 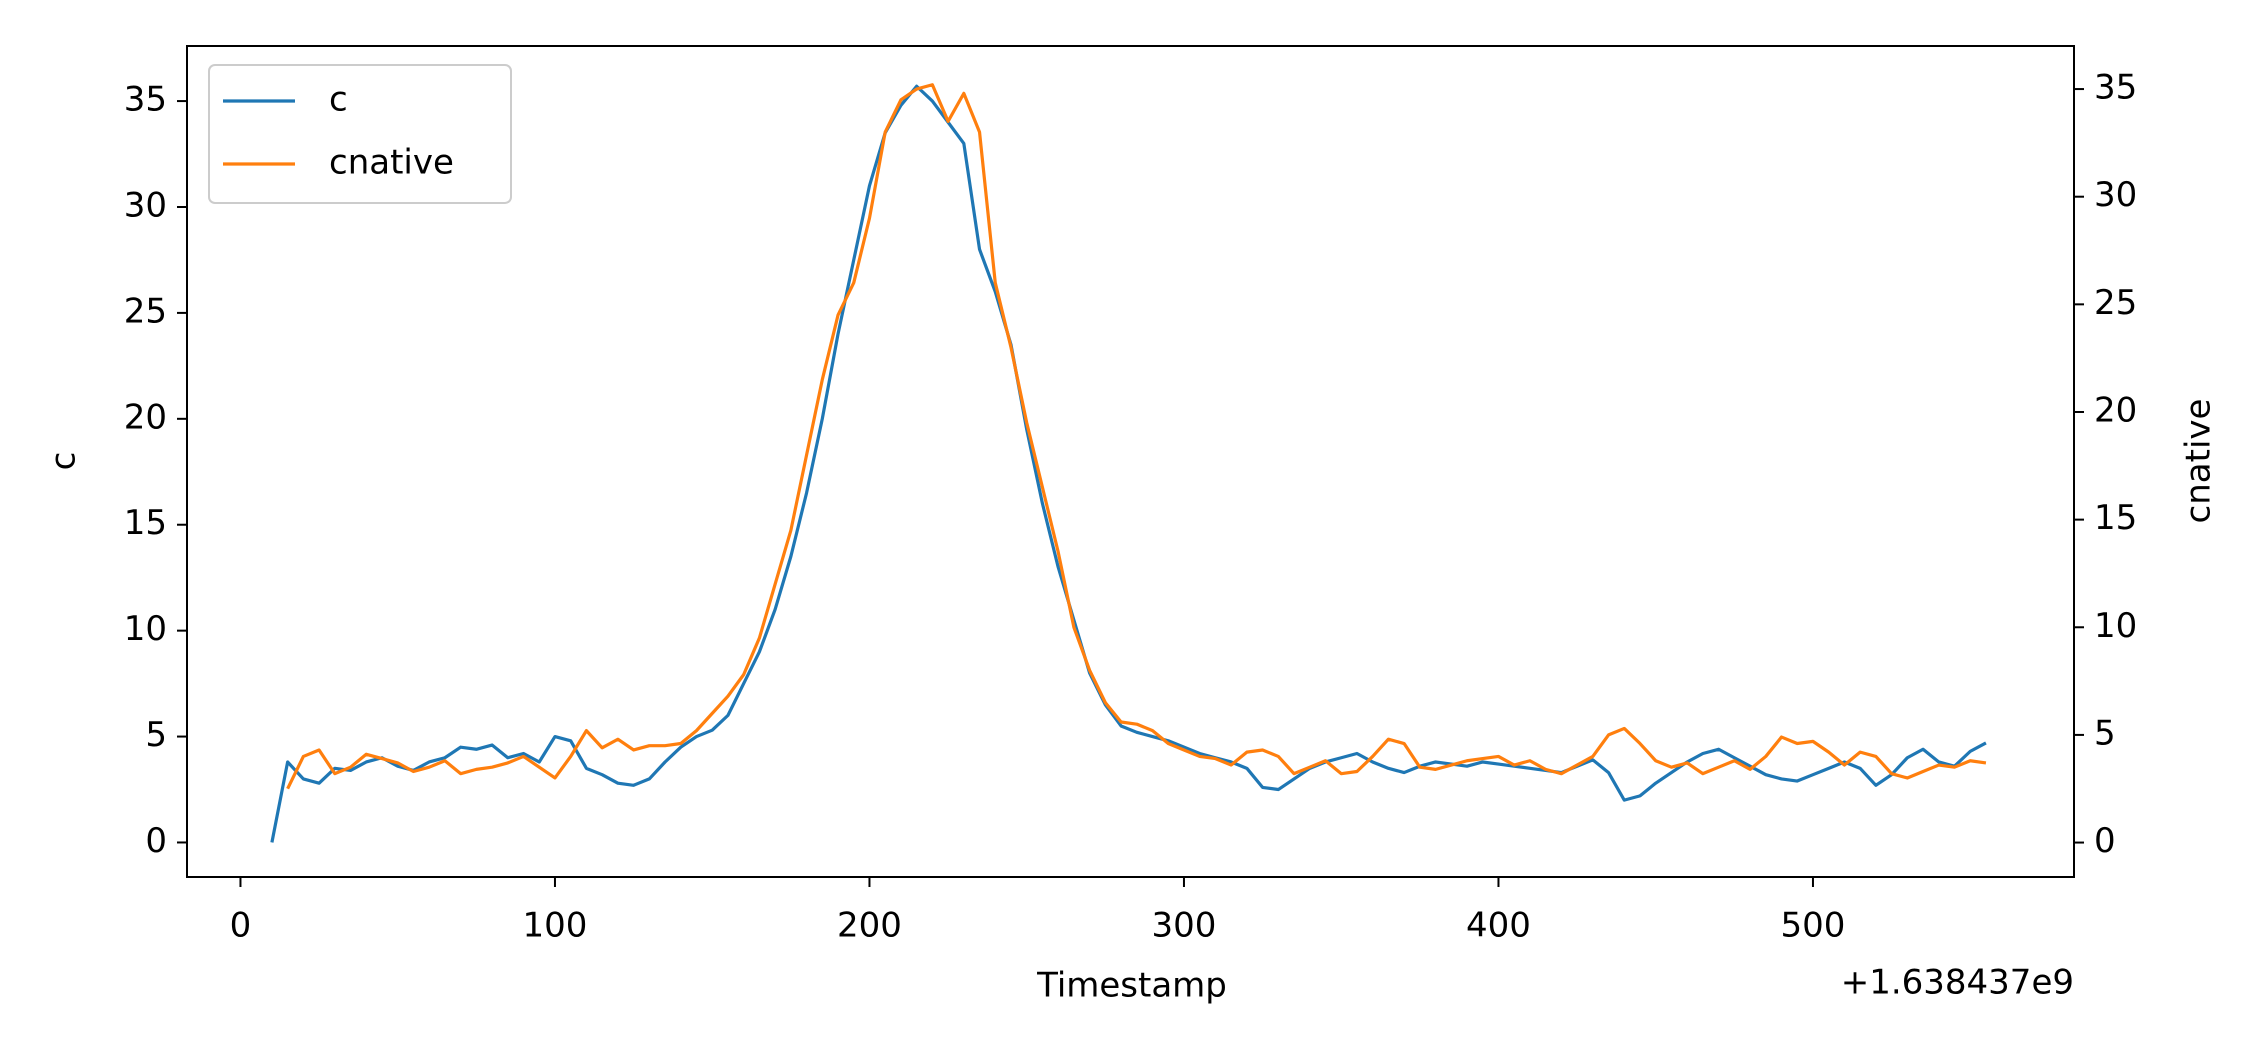 What do you see at coordinates (2115, 518) in the screenshot?
I see `y2-tick-label: 15` at bounding box center [2115, 518].